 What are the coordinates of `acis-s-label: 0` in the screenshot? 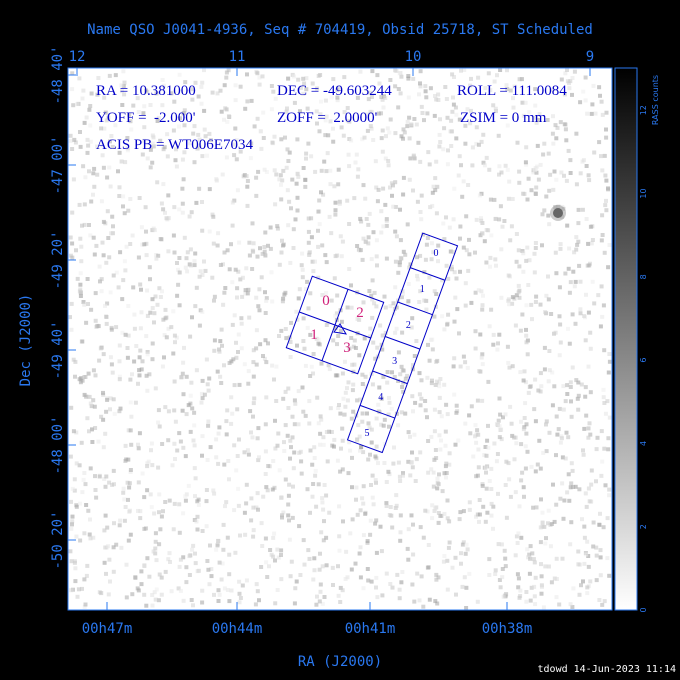 It's located at (436, 253).